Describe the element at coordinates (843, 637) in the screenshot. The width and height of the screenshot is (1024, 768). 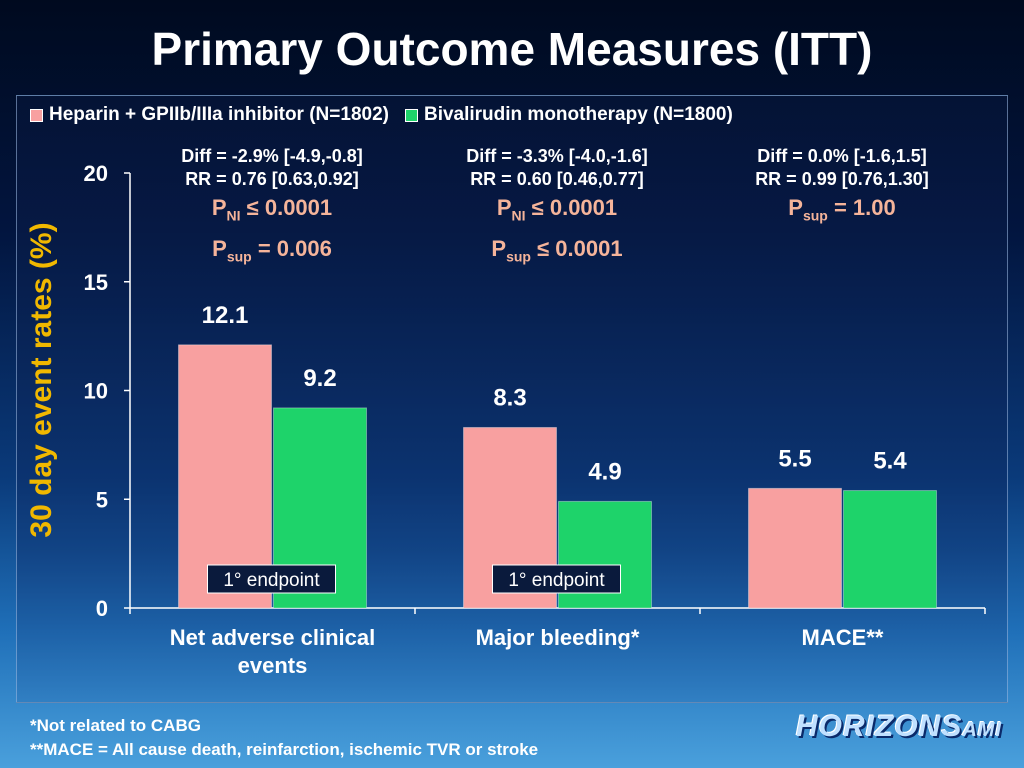
I see `x-category-label: MACE**` at that location.